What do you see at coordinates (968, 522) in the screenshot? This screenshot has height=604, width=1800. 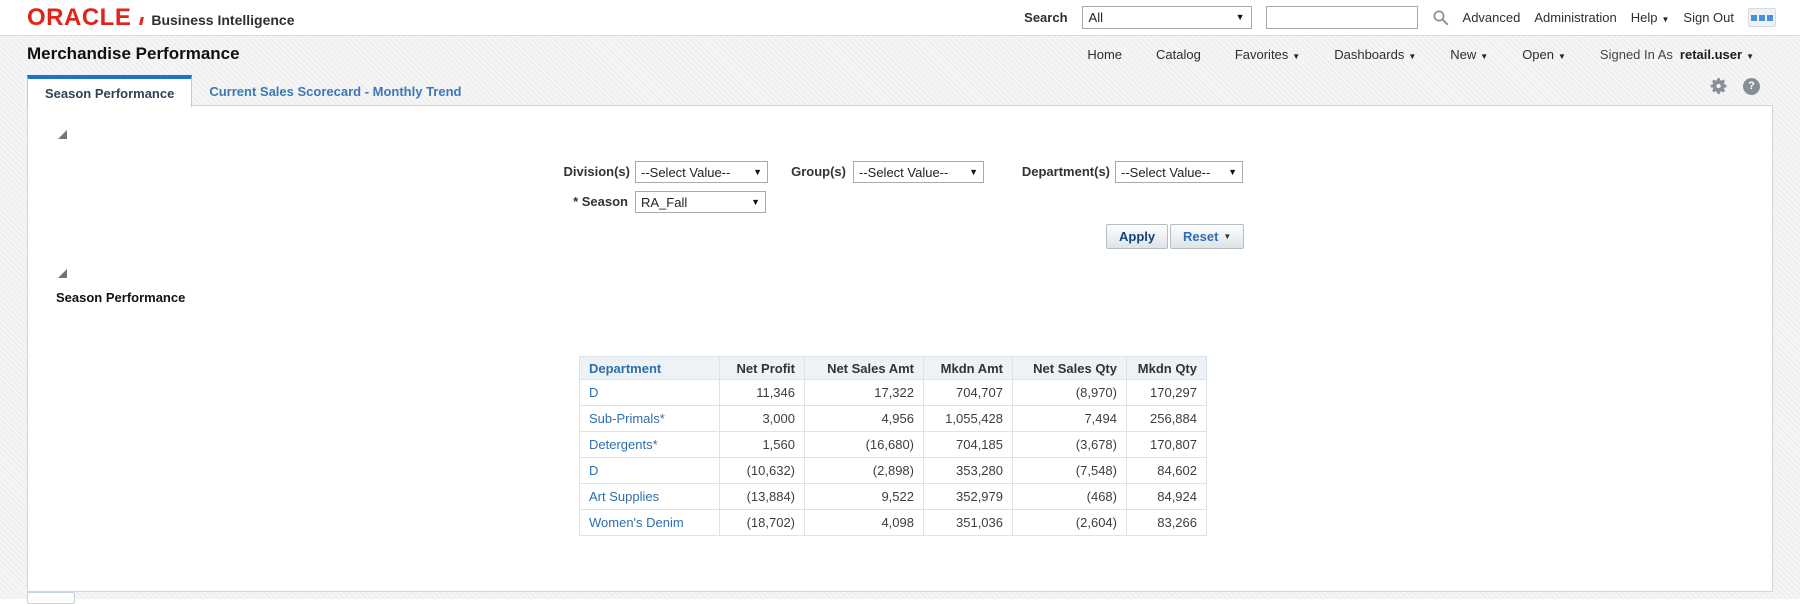 I see `cell-mkdn-amt: 351,036` at bounding box center [968, 522].